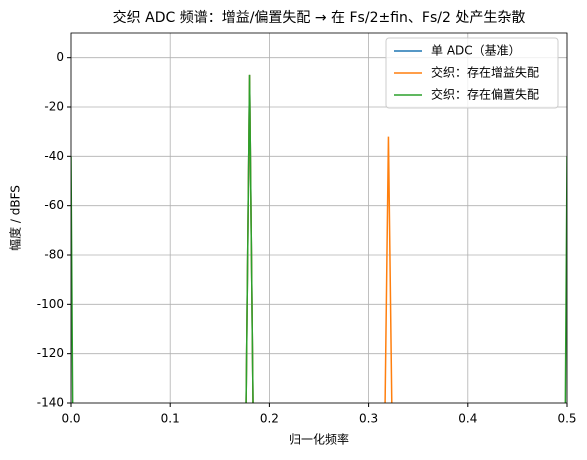 The width and height of the screenshot is (587, 460). I want to click on legend-label: 单 ADC（基准）, so click(476, 51).